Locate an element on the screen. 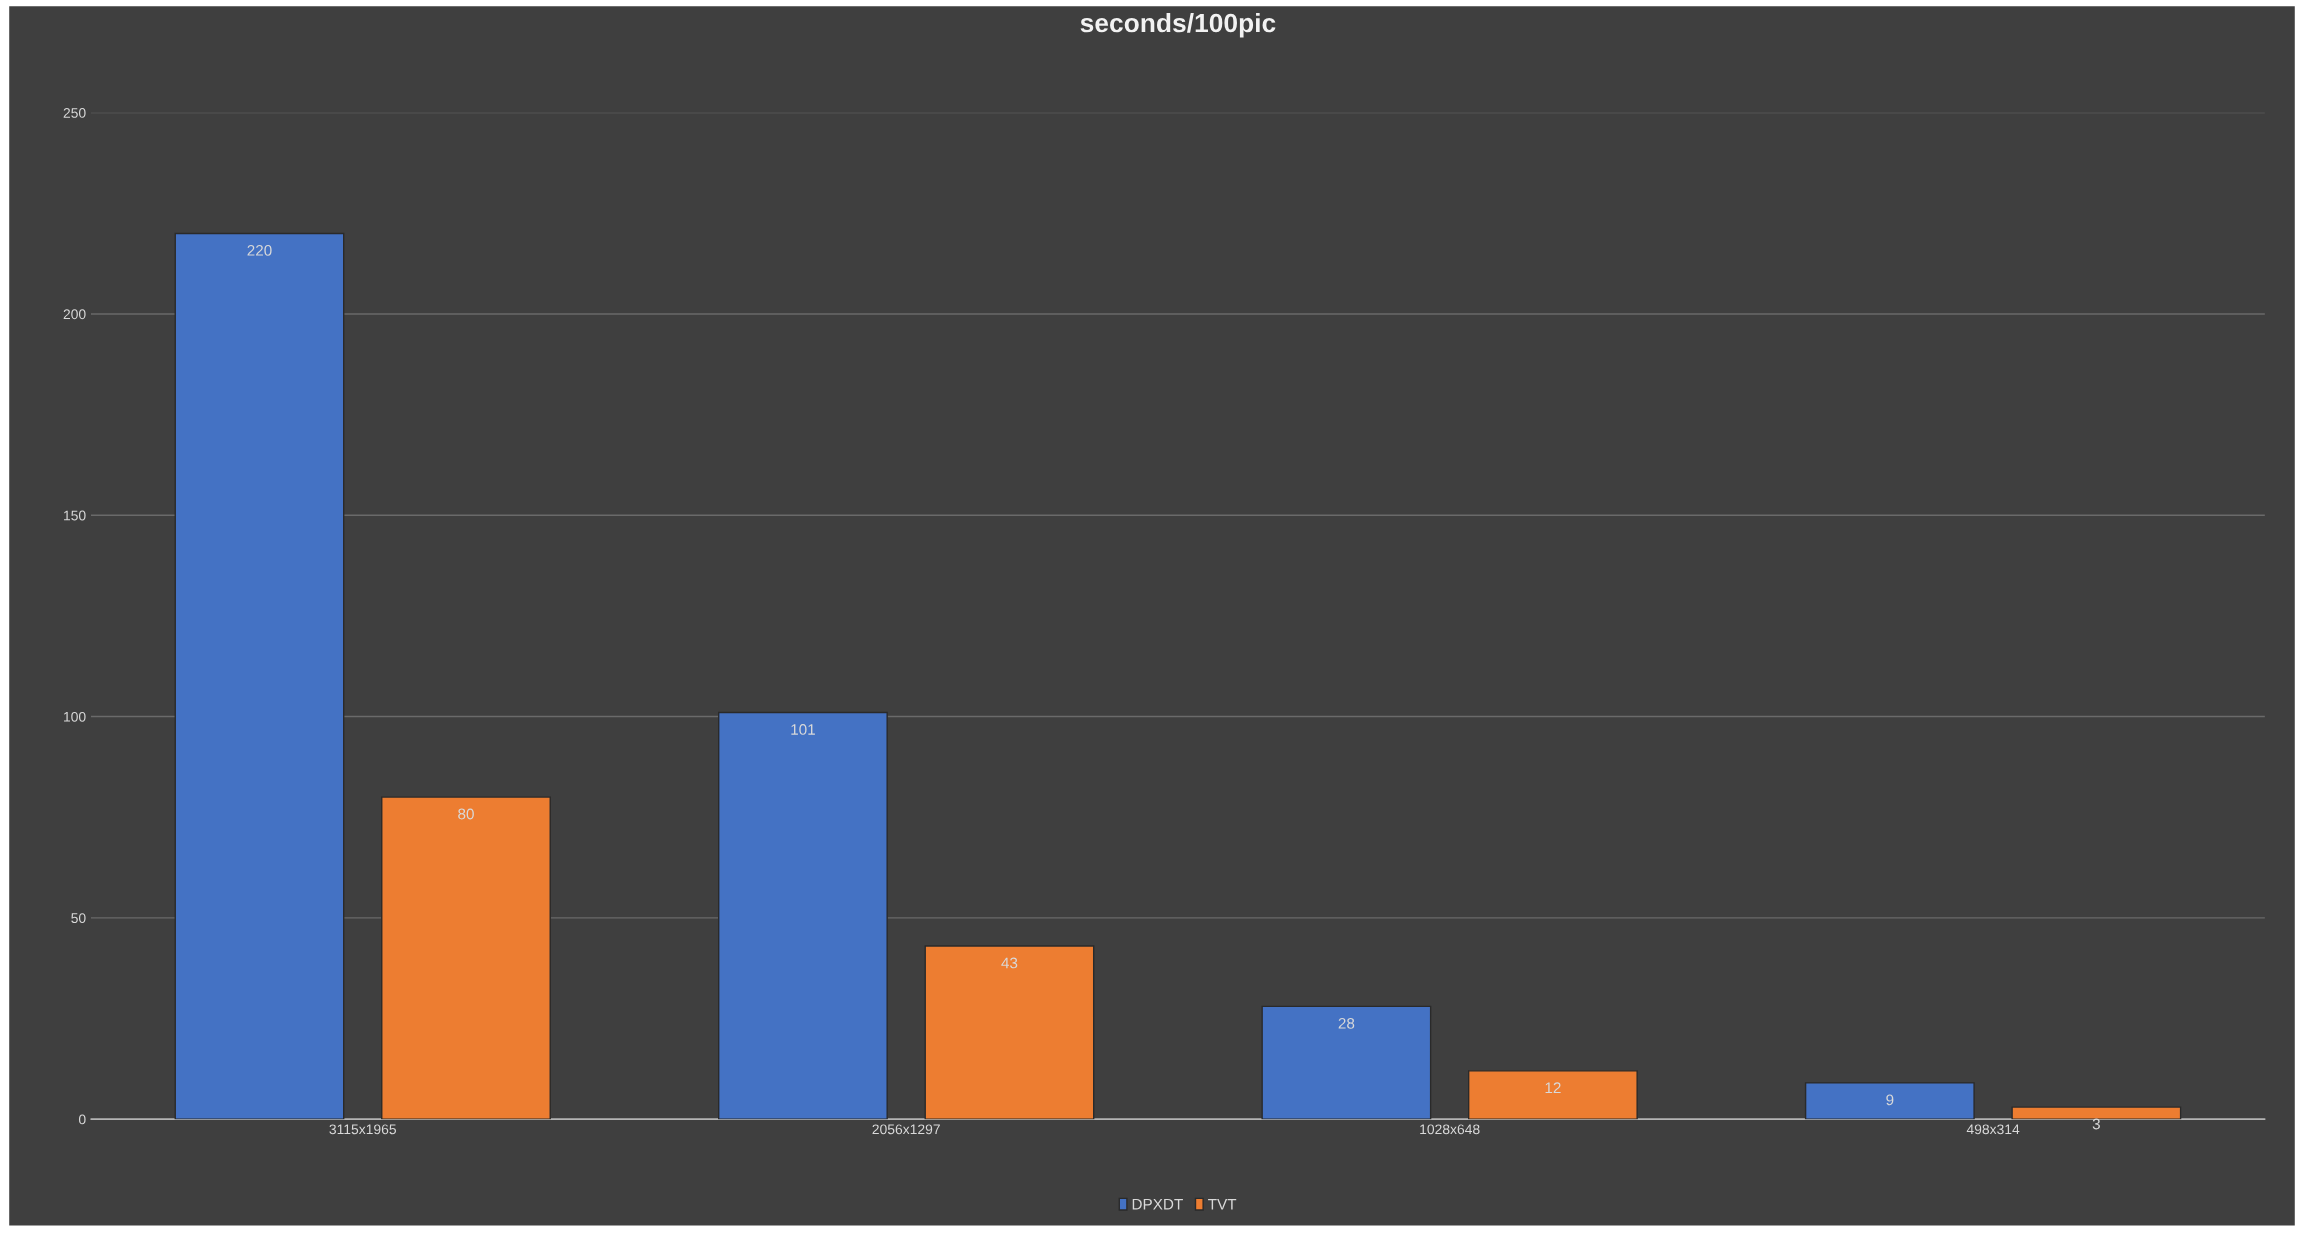 The height and width of the screenshot is (1238, 2304). data-label: 12 is located at coordinates (1553, 1088).